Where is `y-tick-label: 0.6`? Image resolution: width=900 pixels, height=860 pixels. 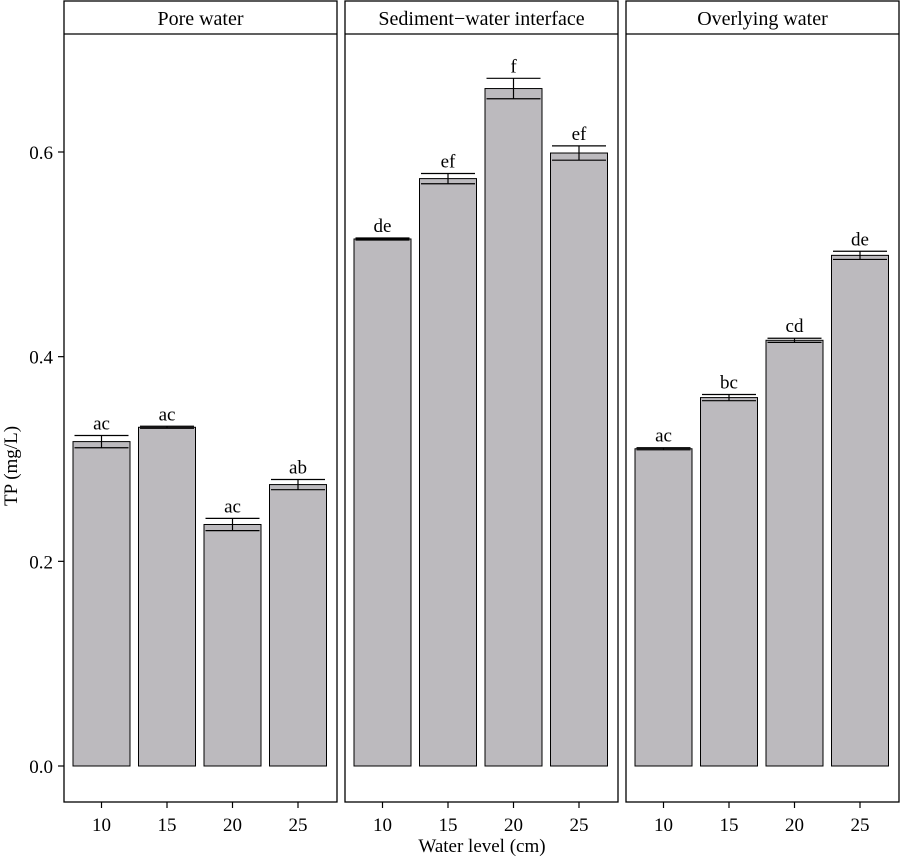 y-tick-label: 0.6 is located at coordinates (41, 153).